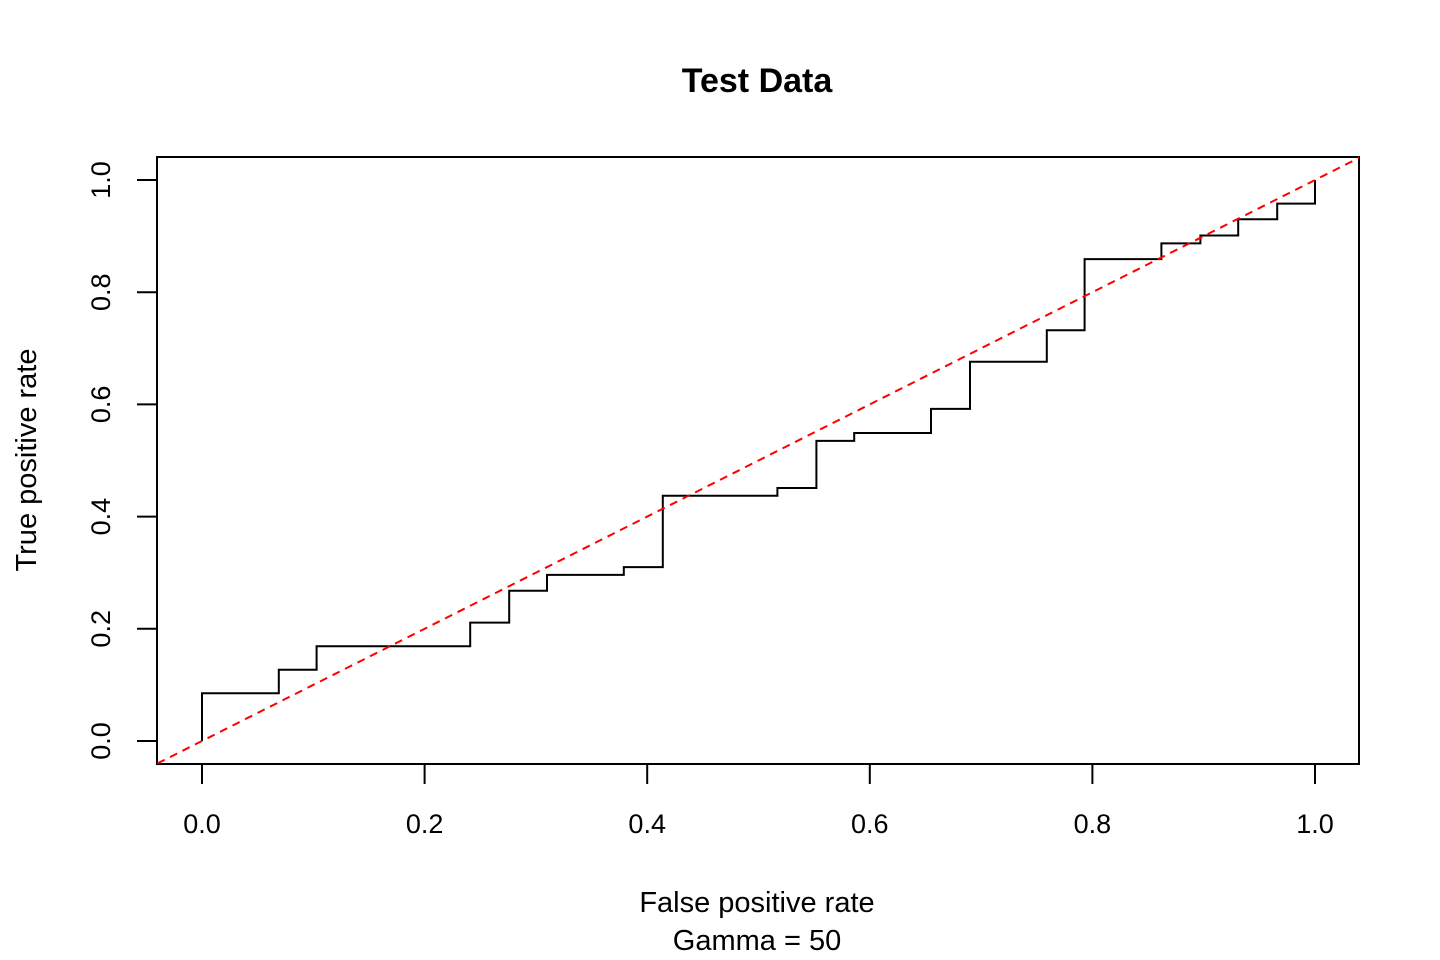  Describe the element at coordinates (122, 460) in the screenshot. I see `y-axis: 0.0 0.2 0.4 0.6 0.8 1.0` at that location.